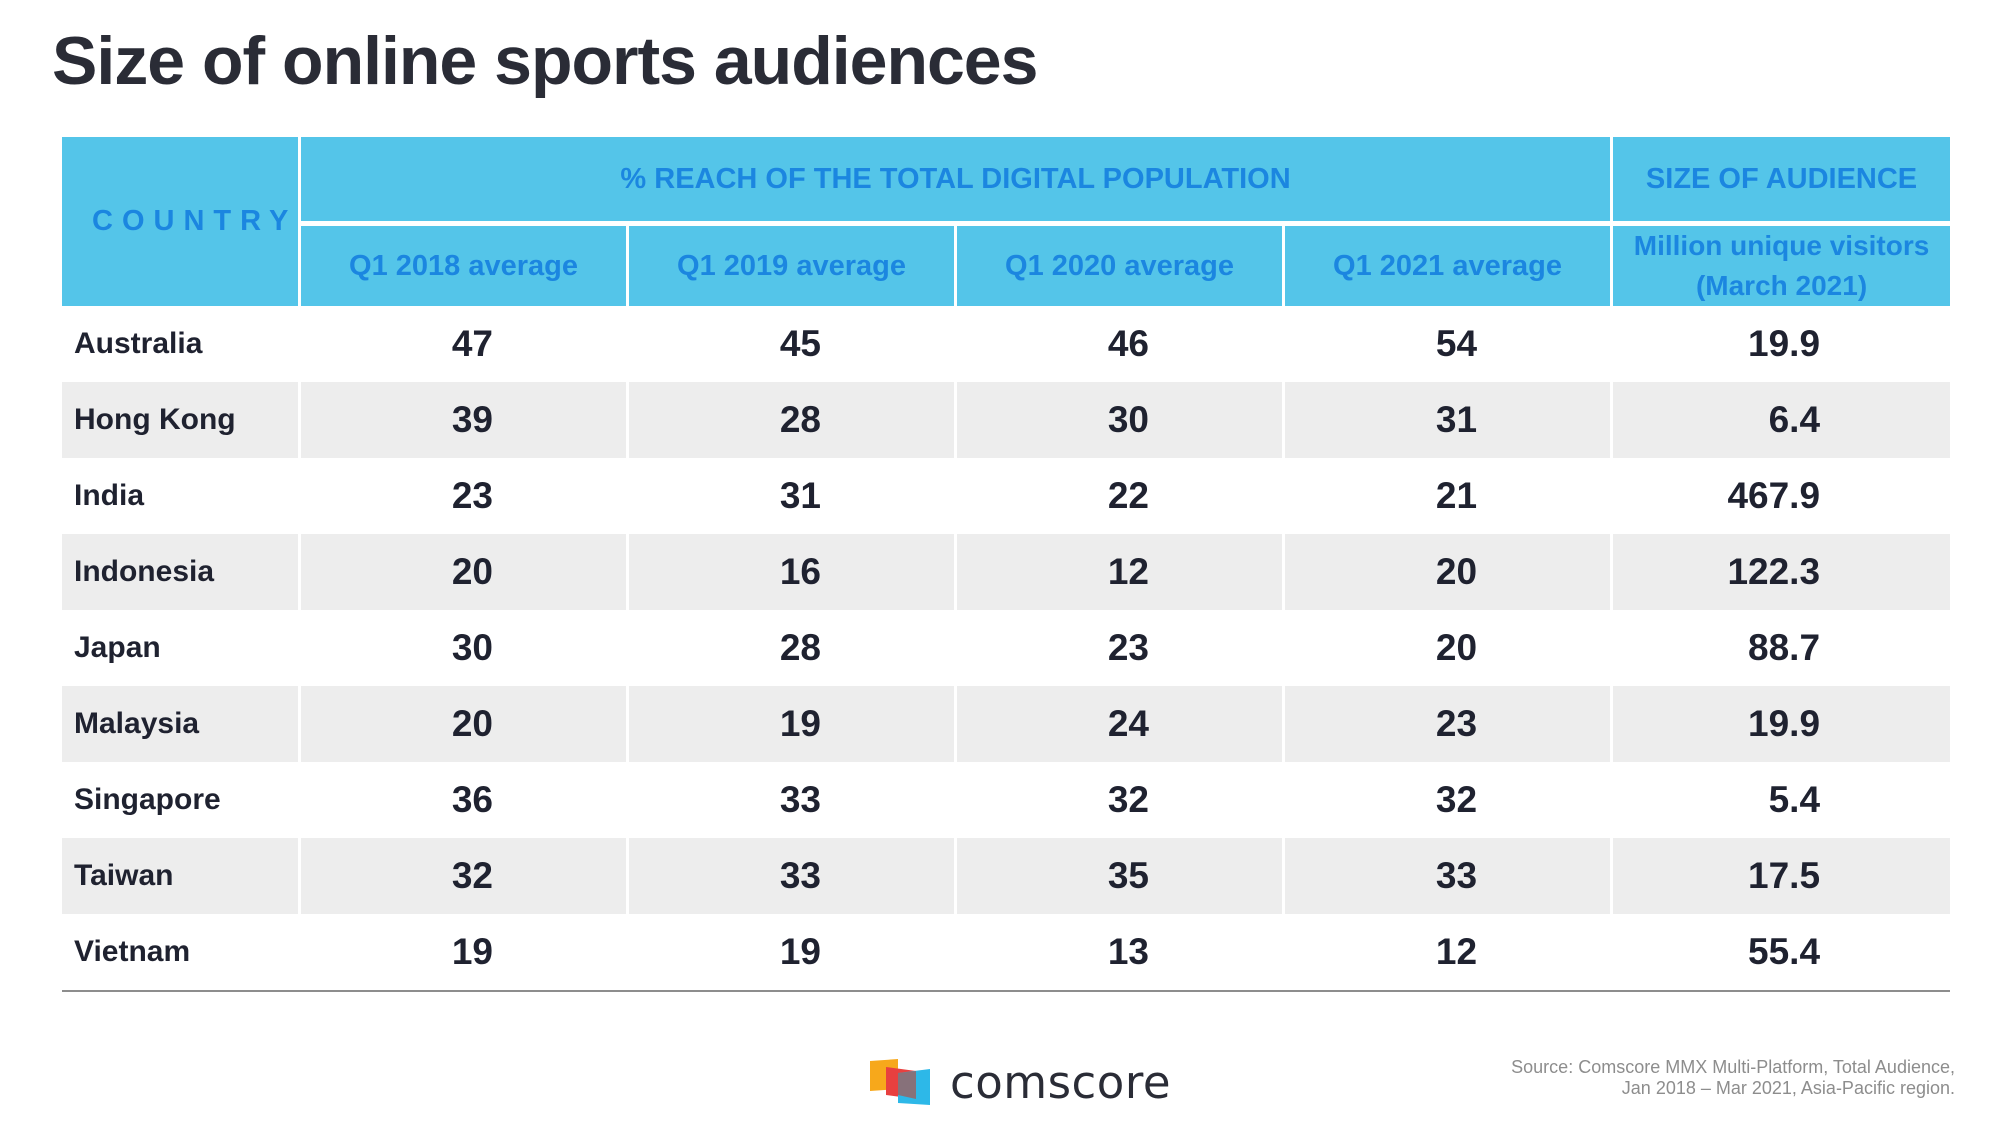 Image resolution: width=2000 pixels, height=1125 pixels. What do you see at coordinates (1449, 344) in the screenshot?
I see `reach-value-cell: 54` at bounding box center [1449, 344].